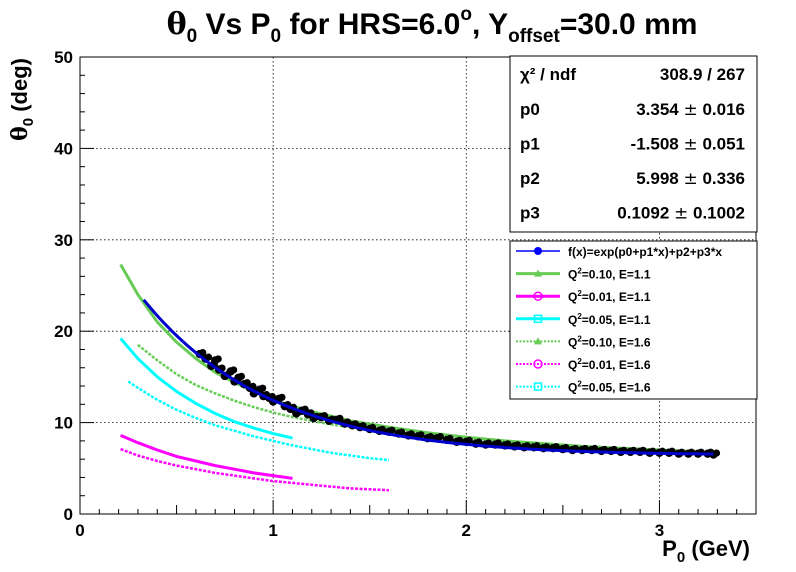 The height and width of the screenshot is (572, 796). I want to click on legend-label: Q2=0.10, E=1.6, so click(609, 341).